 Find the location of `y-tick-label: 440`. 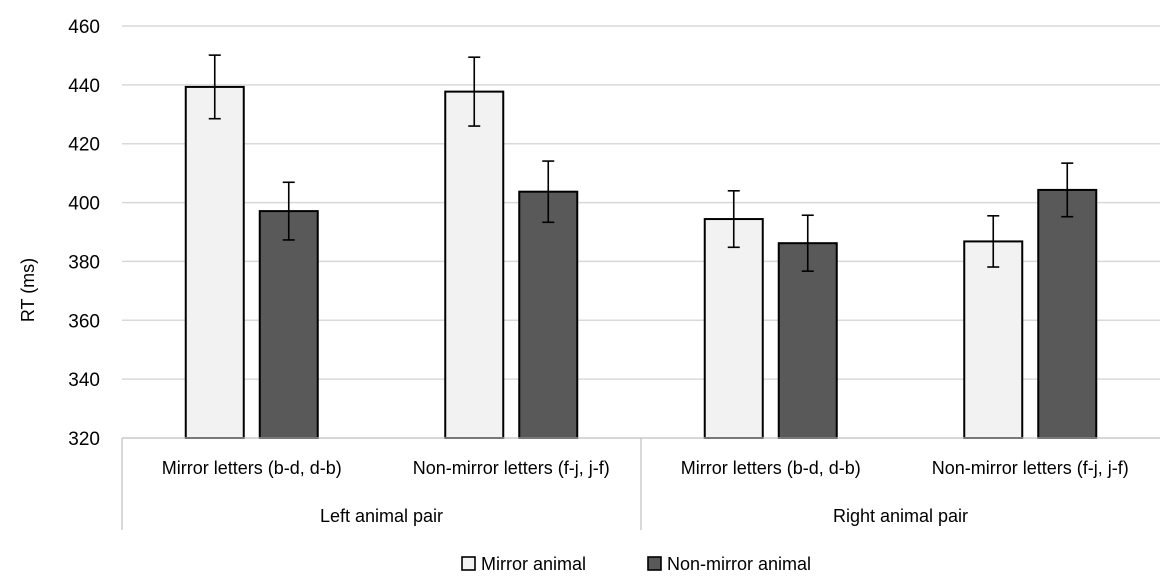

y-tick-label: 440 is located at coordinates (84, 86).